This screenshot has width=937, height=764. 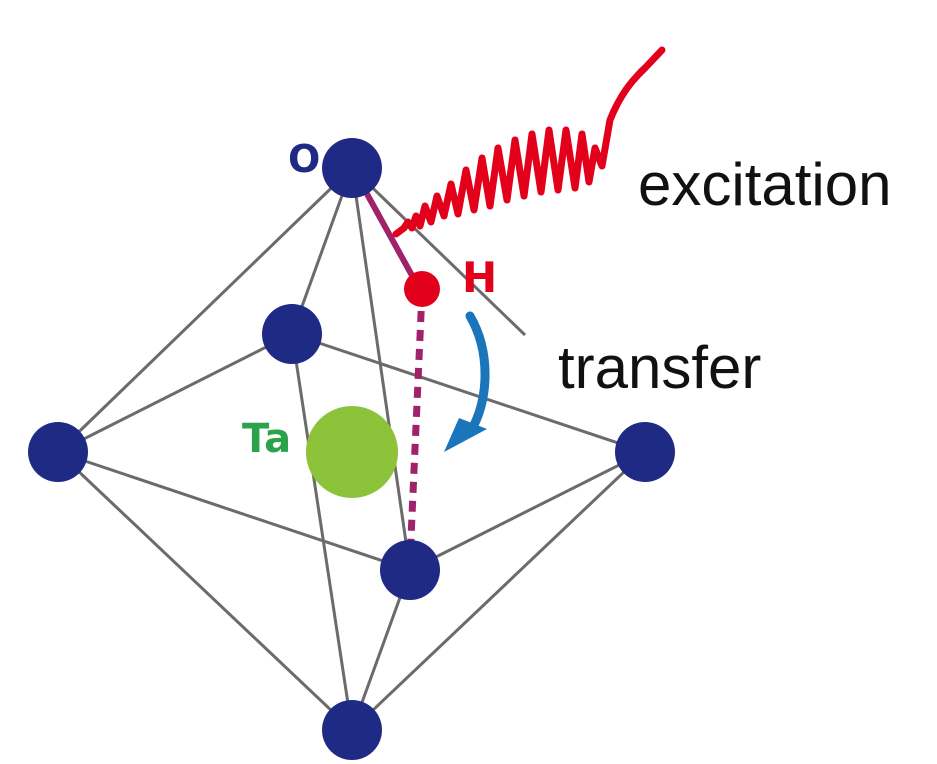 What do you see at coordinates (645, 452) in the screenshot?
I see `oxygen-atom-right` at bounding box center [645, 452].